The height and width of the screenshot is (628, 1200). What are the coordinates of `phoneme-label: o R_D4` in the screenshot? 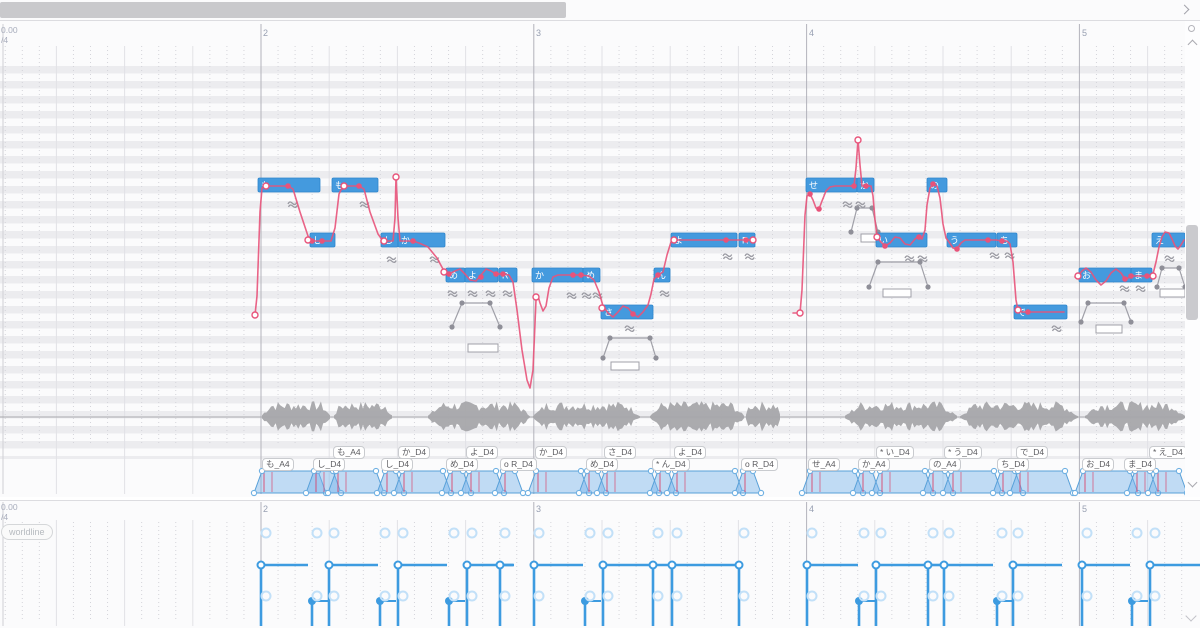 It's located at (518, 464).